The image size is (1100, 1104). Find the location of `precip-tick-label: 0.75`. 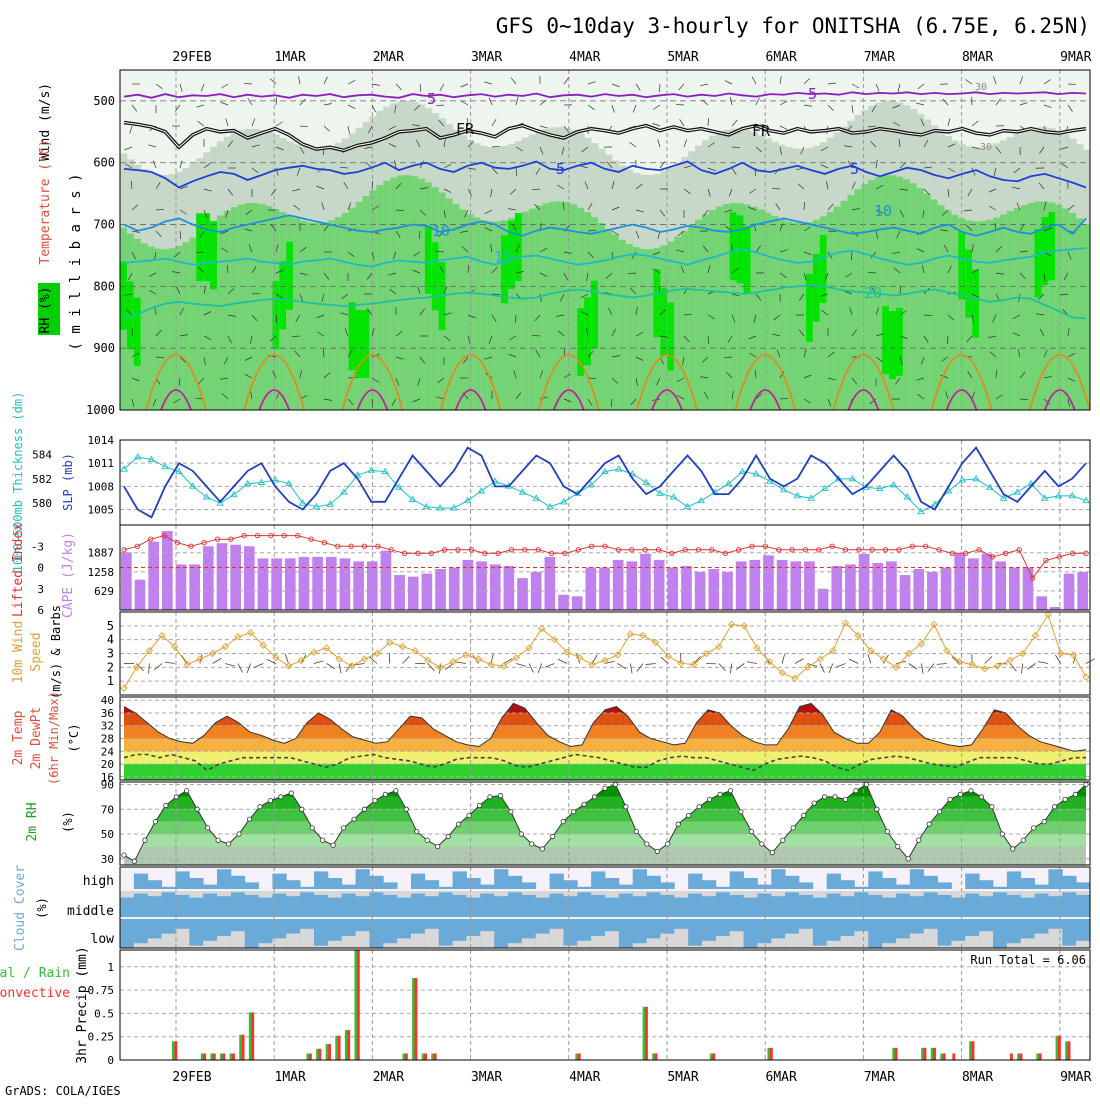

precip-tick-label: 0.75 is located at coordinates (101, 990).